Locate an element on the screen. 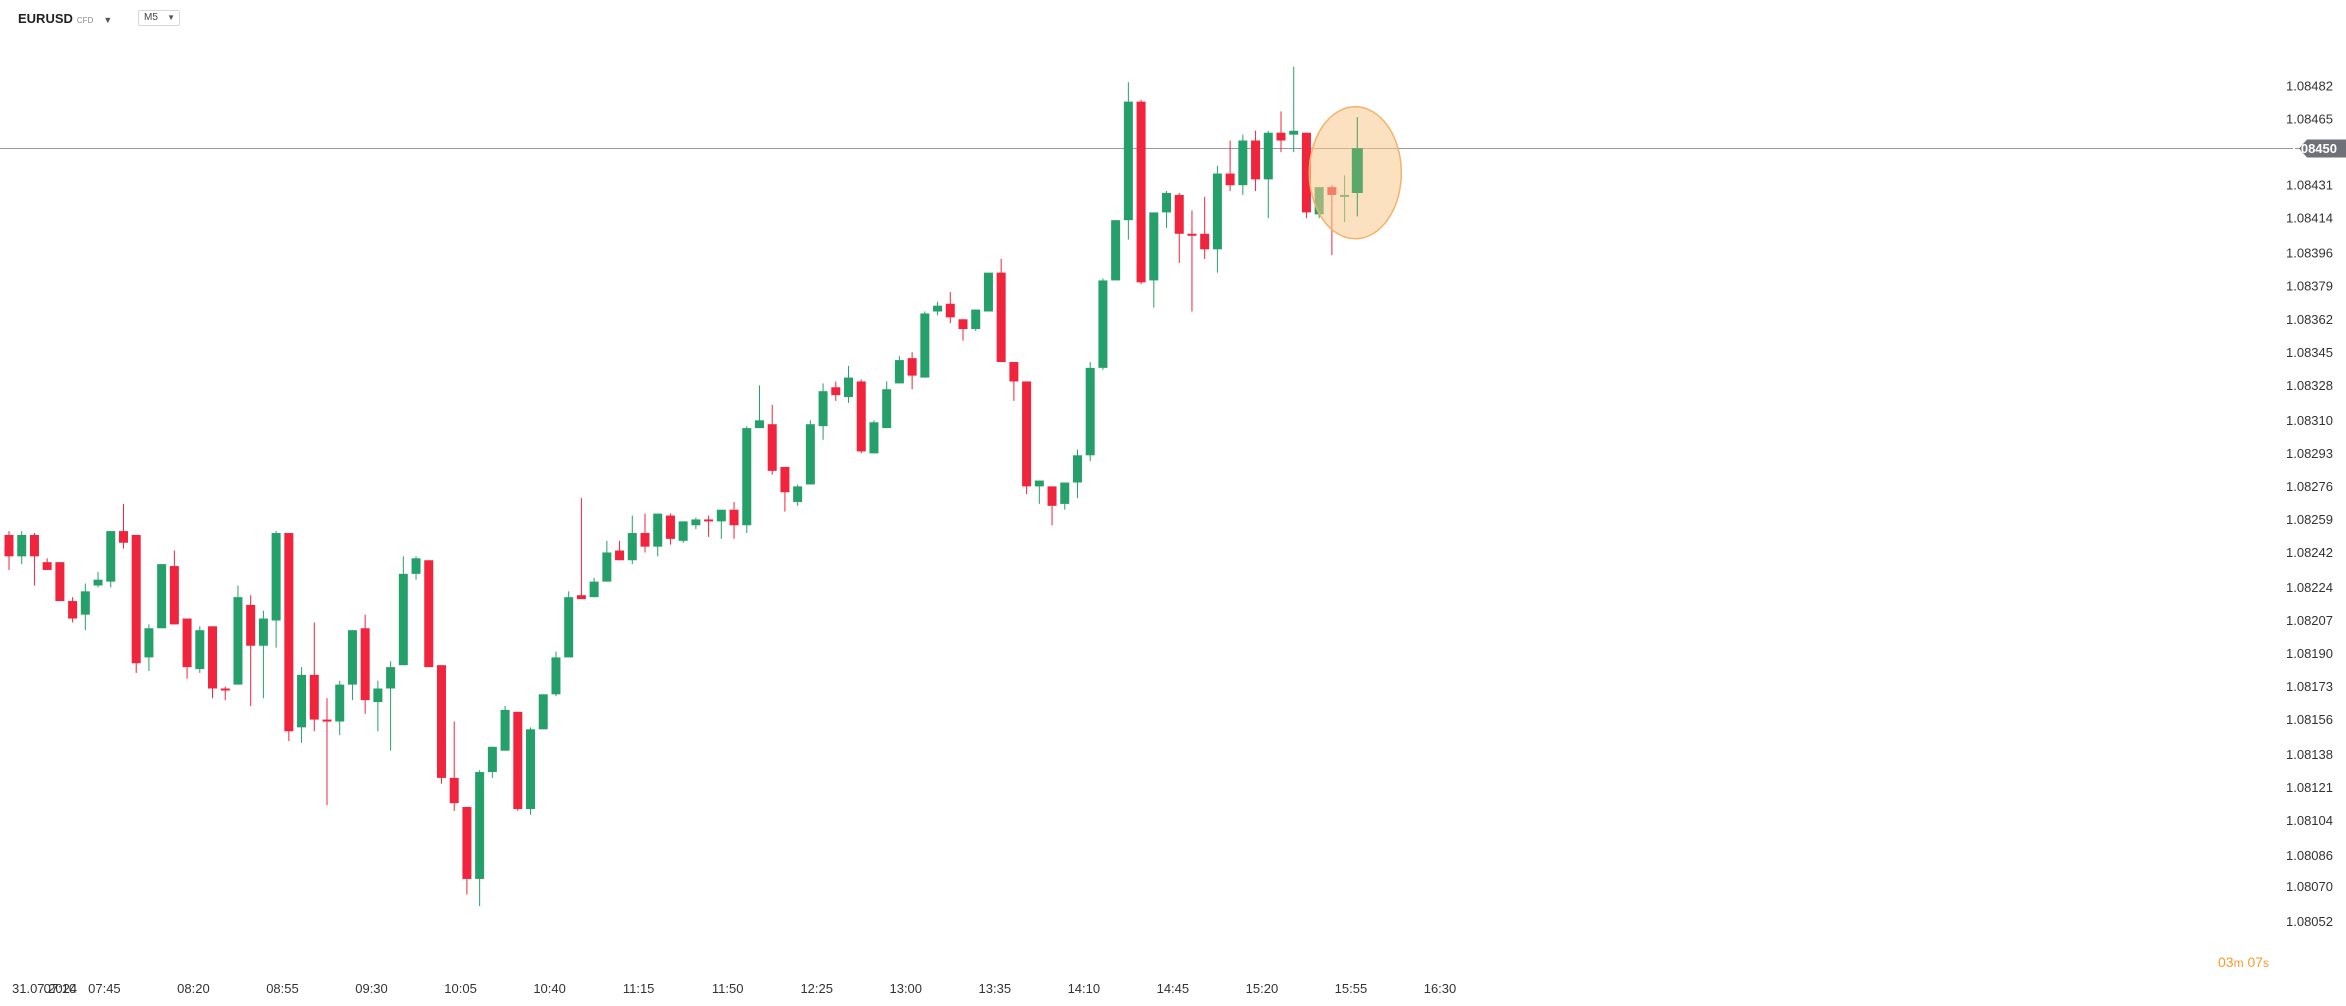 This screenshot has height=1006, width=2346. time-tick-label: 08:55 is located at coordinates (282, 988).